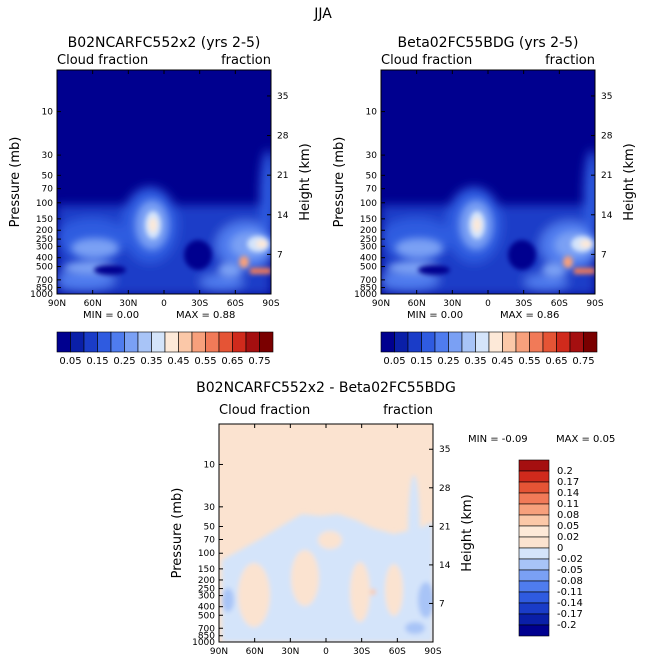 This screenshot has height=664, width=647. I want to click on y-tick-label: 150, so click(44, 220).